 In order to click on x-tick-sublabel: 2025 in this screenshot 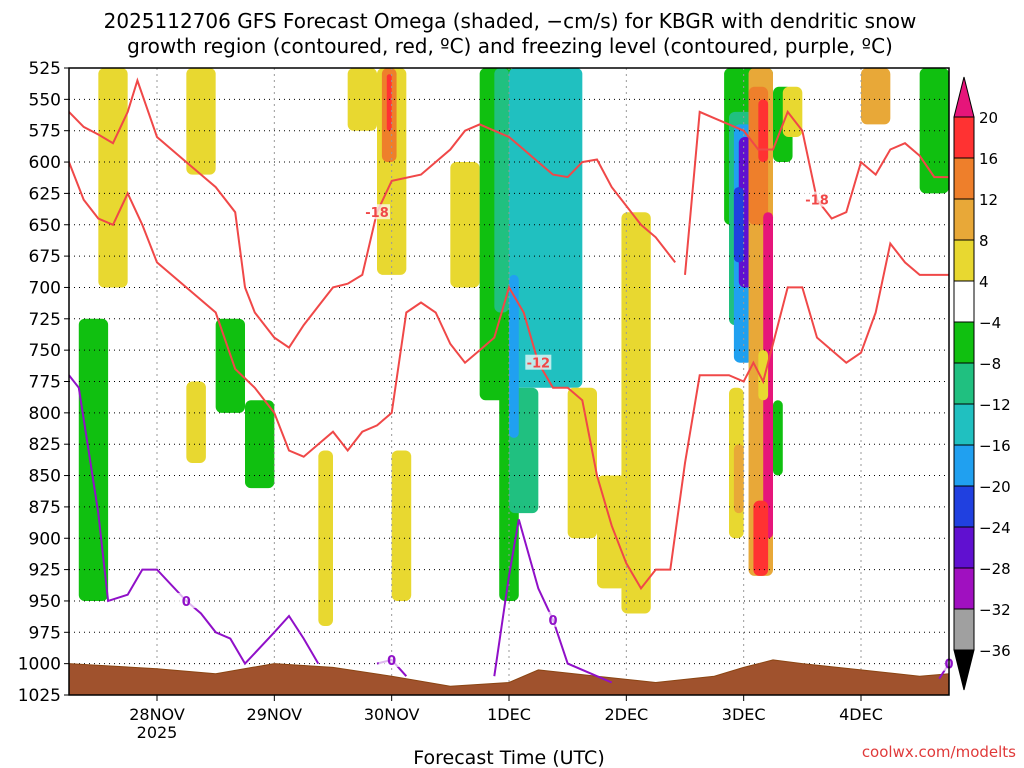, I will do `click(157, 732)`.